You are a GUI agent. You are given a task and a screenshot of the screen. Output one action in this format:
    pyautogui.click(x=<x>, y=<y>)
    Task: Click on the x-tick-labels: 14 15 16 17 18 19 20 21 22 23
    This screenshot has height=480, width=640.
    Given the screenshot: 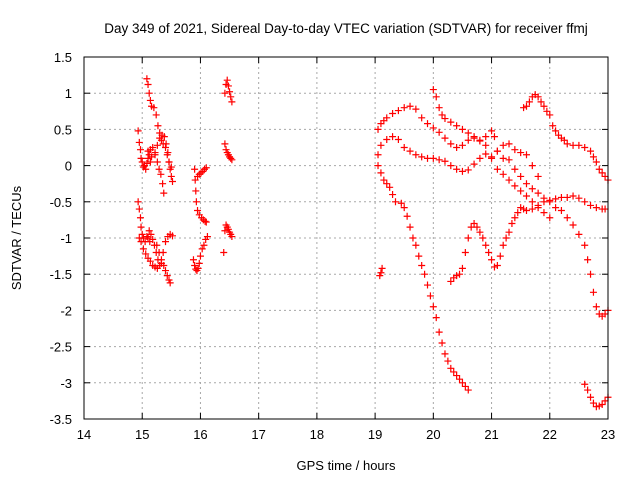 What is the action you would take?
    pyautogui.click(x=346, y=434)
    